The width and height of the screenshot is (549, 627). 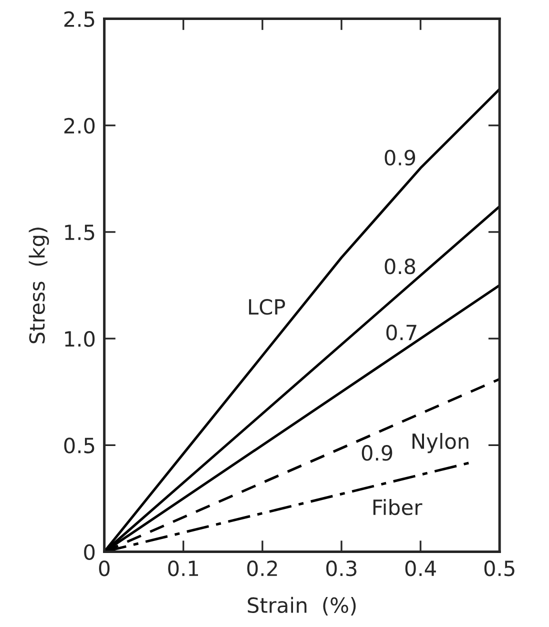 I want to click on annotation: LCP, so click(x=267, y=307).